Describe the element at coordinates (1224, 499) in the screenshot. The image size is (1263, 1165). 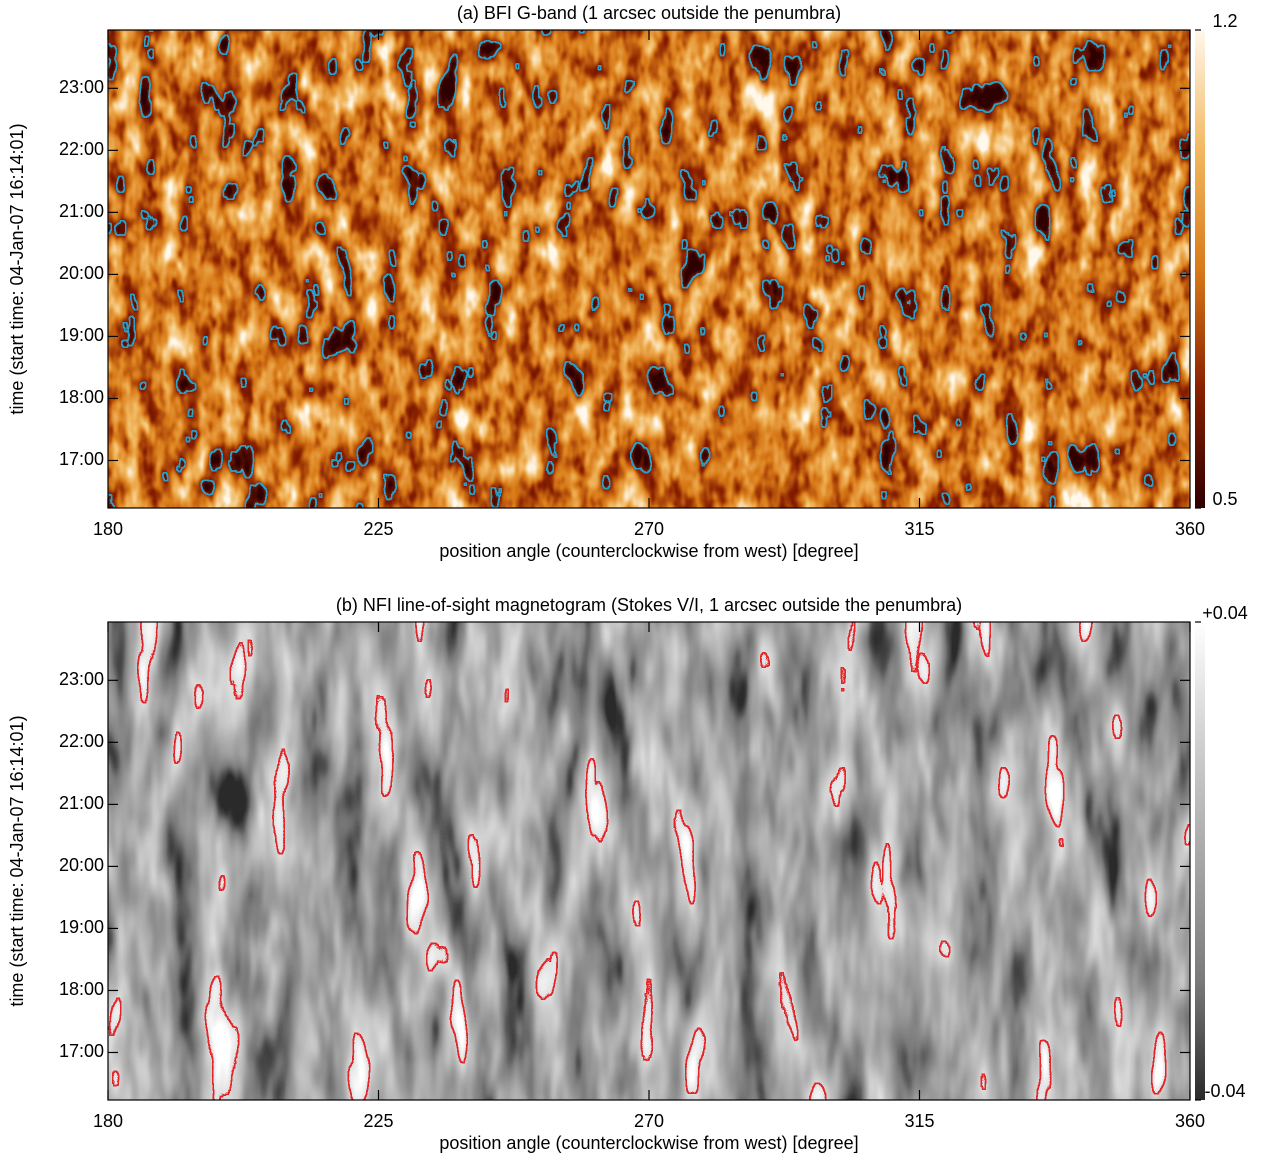
I see `colorbar-tick-label: 0.5` at that location.